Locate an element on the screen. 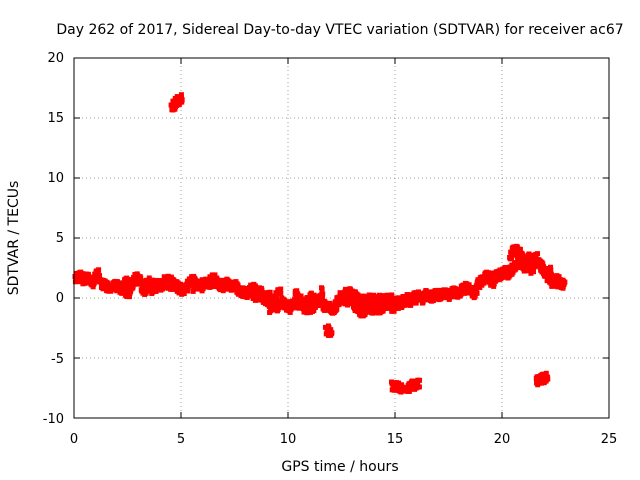 This screenshot has height=480, width=640. y-tick-label: 5 is located at coordinates (60, 238).